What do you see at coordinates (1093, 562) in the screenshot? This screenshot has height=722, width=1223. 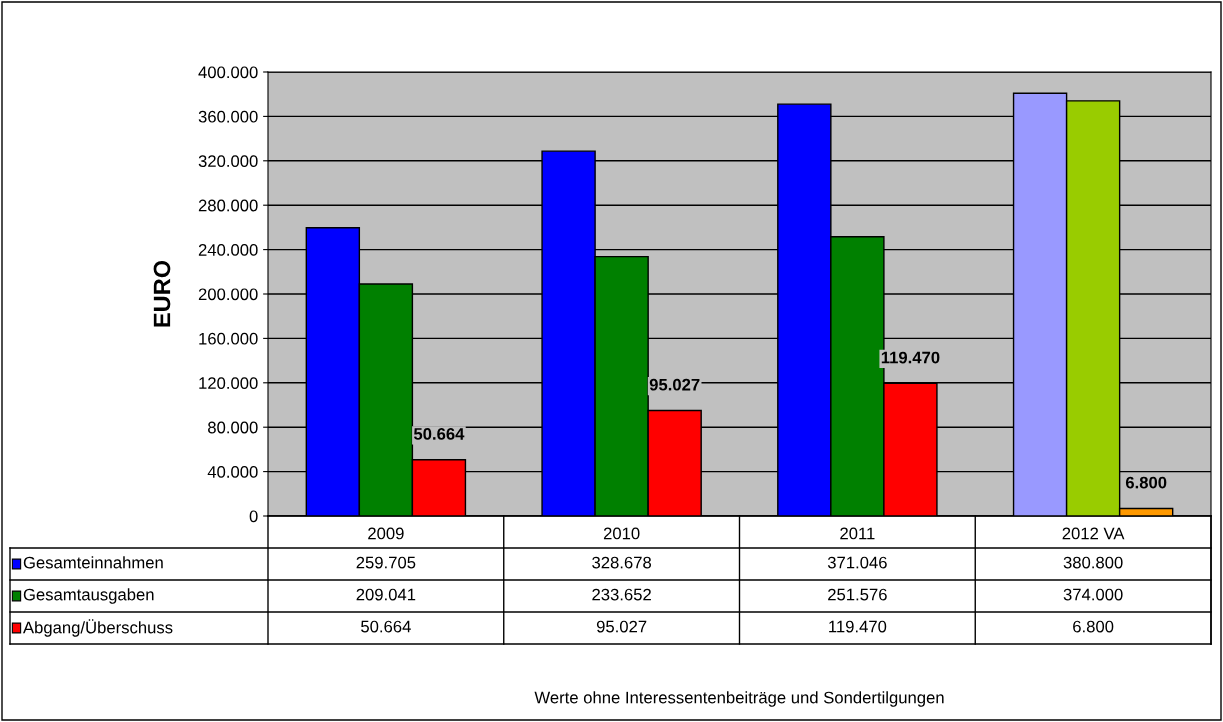 I see `data-label: 380.800` at bounding box center [1093, 562].